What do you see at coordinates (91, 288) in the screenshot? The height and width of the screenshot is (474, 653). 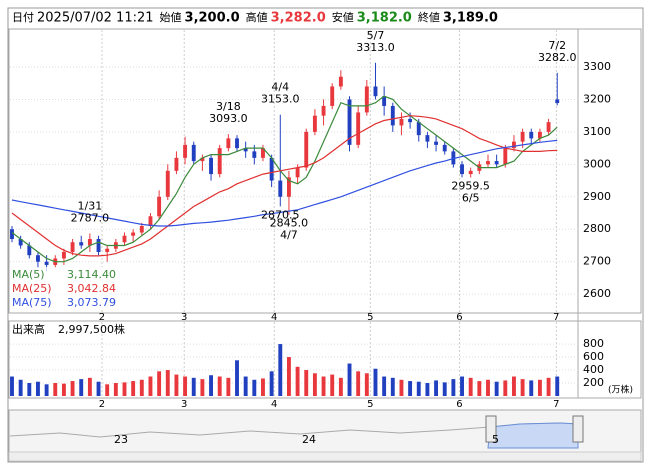 I see `legend-value: 3,042.84` at bounding box center [91, 288].